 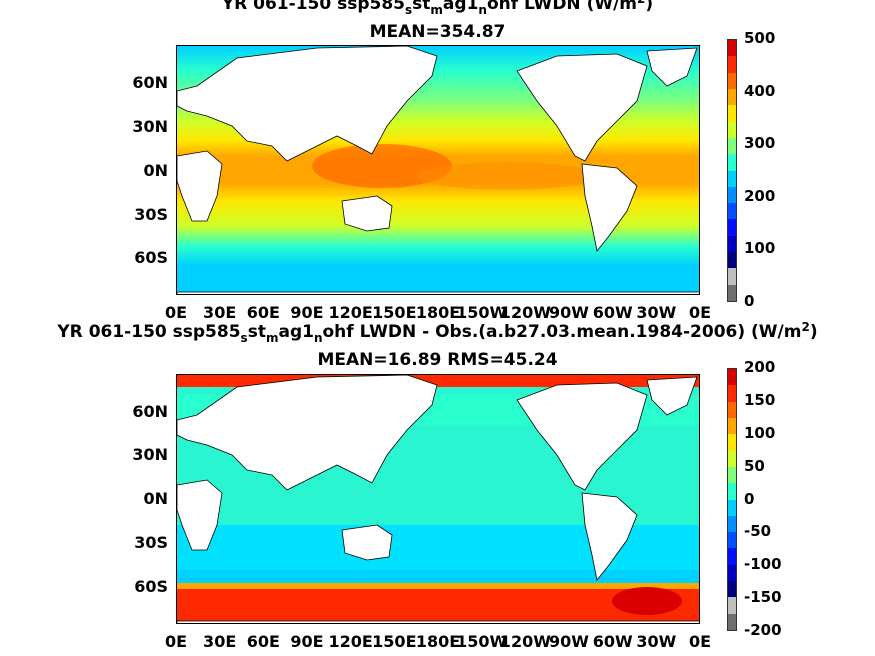 What do you see at coordinates (438, 588) in the screenshot?
I see `panel2-antarctic-band-orange` at bounding box center [438, 588].